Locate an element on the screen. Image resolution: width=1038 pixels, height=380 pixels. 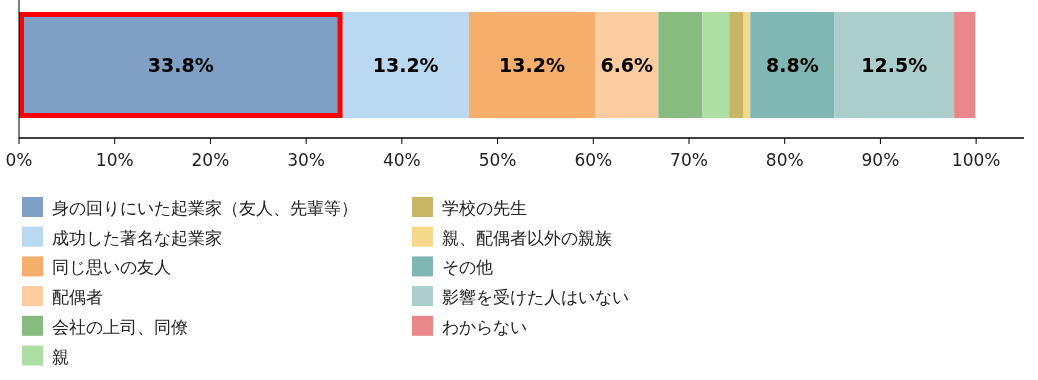
x-tick-label: 40% is located at coordinates (401, 160).